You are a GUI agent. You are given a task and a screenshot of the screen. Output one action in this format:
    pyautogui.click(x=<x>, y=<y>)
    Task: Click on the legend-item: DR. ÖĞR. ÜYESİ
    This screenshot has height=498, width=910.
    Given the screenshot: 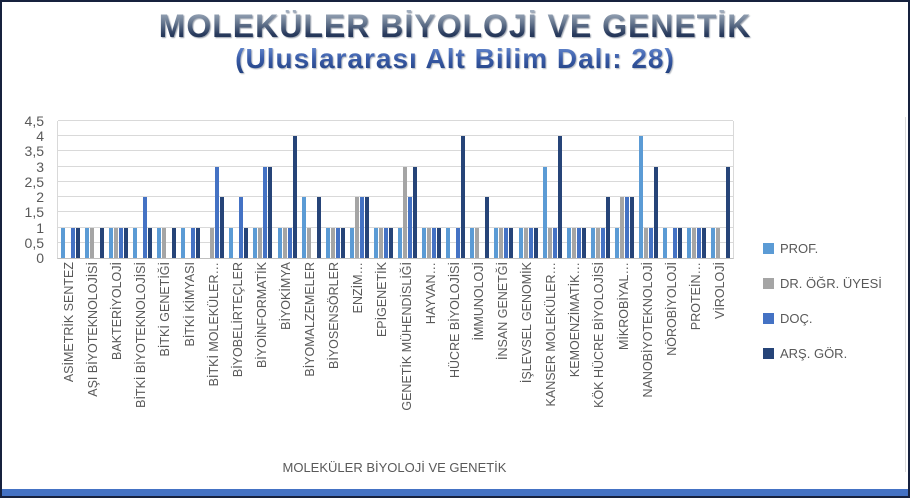 What is the action you would take?
    pyautogui.click(x=822, y=283)
    